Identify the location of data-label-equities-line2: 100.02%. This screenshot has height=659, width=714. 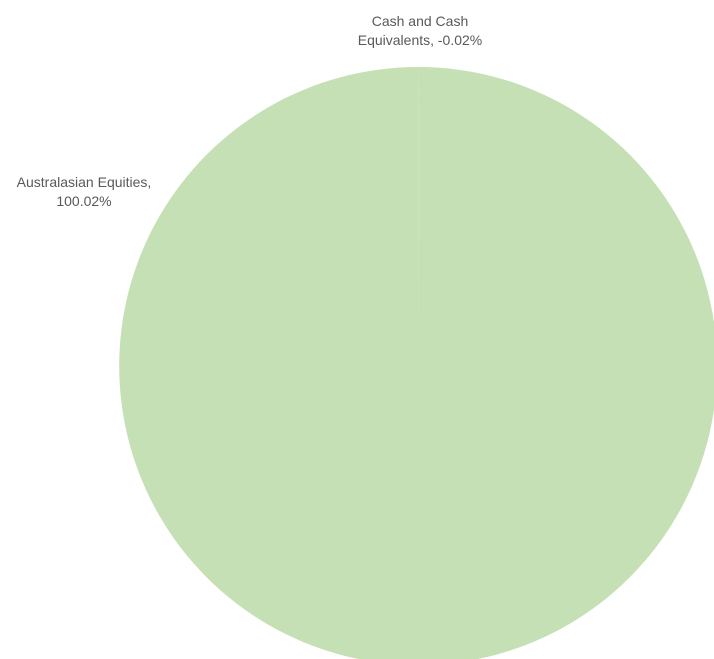
(84, 201).